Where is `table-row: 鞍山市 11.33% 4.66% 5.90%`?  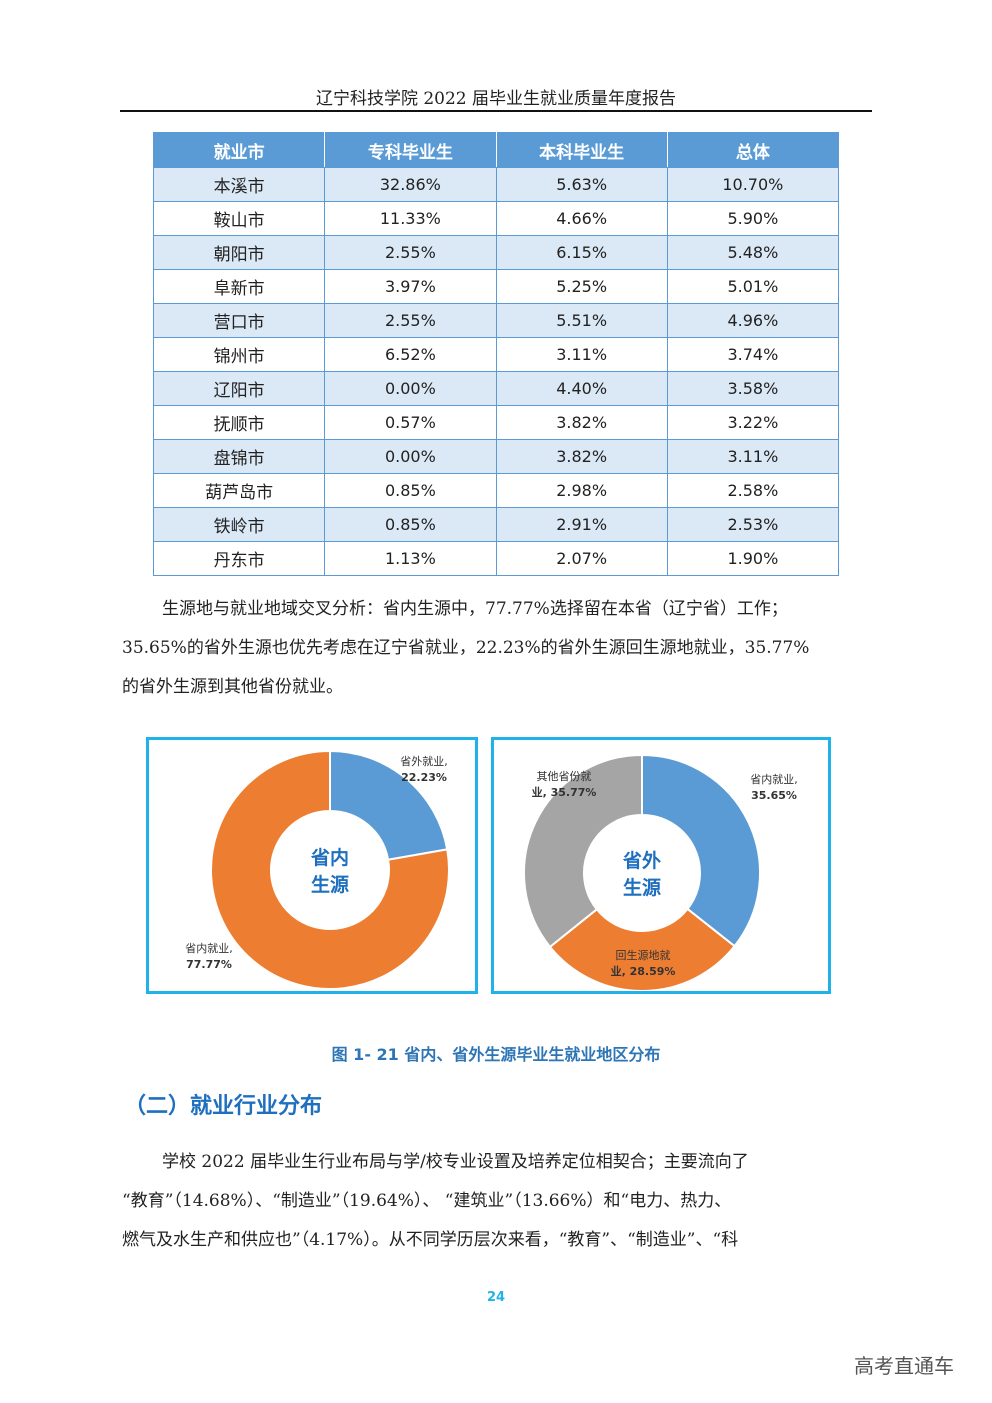 table-row: 鞍山市 11.33% 4.66% 5.90% is located at coordinates (496, 218).